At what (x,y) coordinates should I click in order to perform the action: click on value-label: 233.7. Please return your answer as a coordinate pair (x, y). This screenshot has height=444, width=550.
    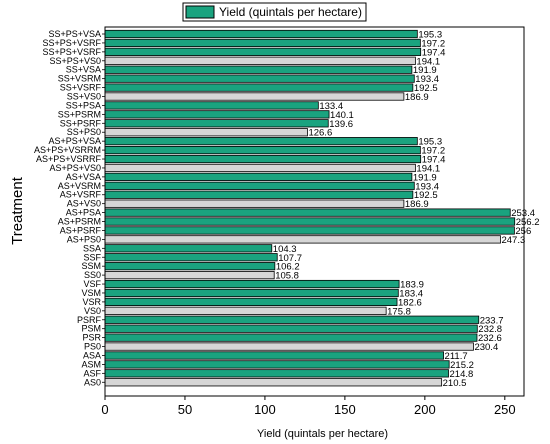
    Looking at the image, I should click on (492, 320).